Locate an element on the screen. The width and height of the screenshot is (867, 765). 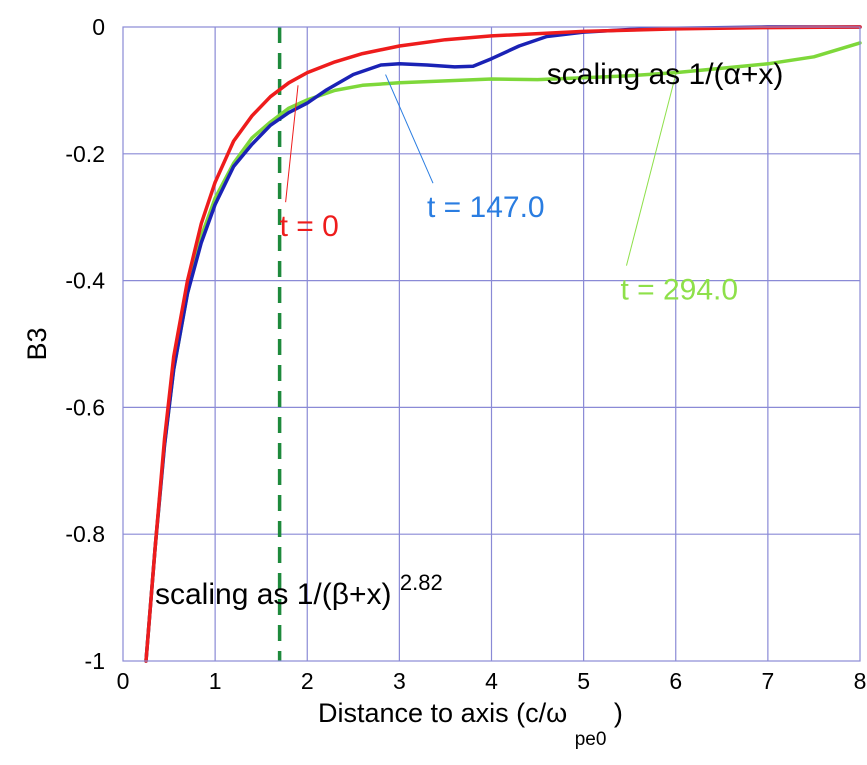
annotation-label: t = 0 is located at coordinates (309, 226).